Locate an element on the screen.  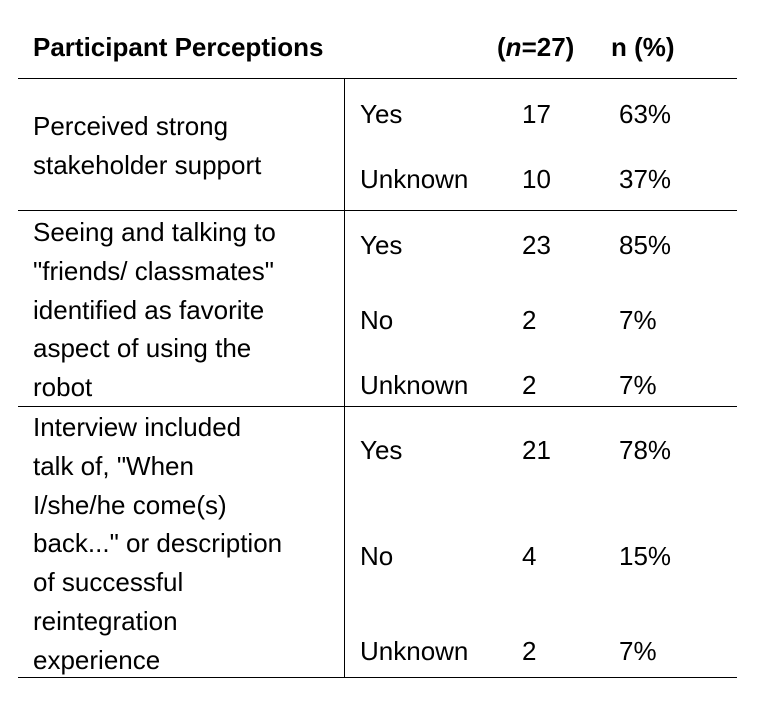
rule-top is located at coordinates (377, 78).